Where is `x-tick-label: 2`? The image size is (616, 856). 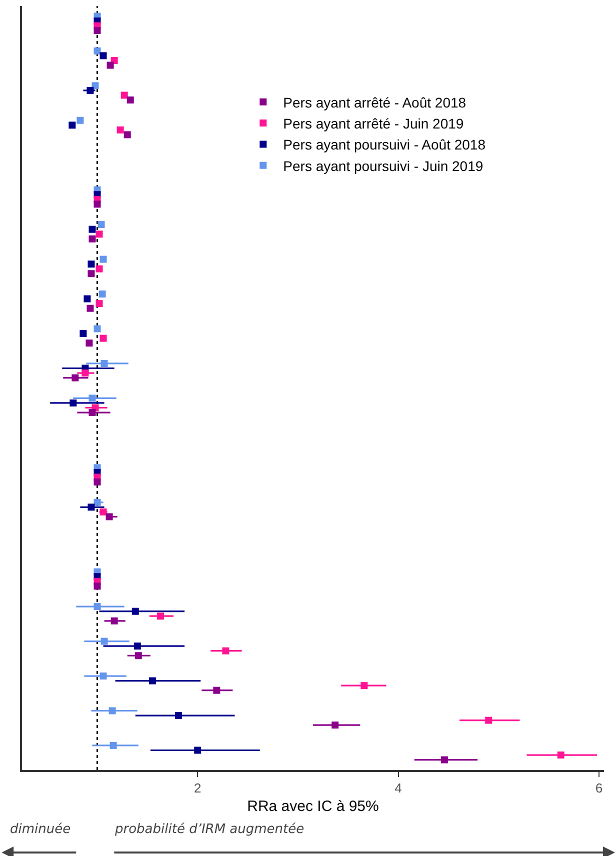 x-tick-label: 2 is located at coordinates (198, 788).